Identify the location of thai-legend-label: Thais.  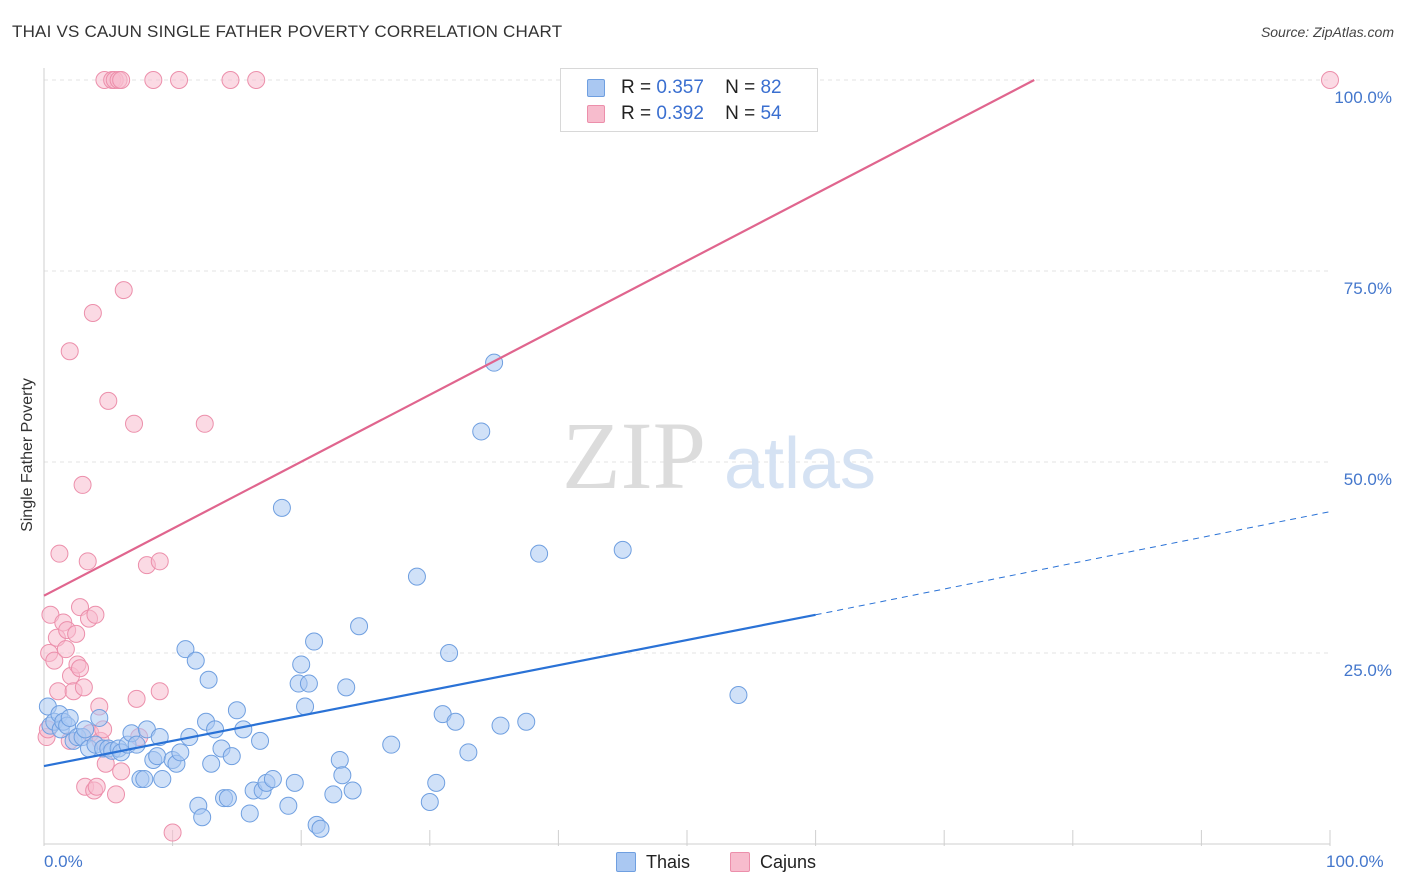
(668, 862).